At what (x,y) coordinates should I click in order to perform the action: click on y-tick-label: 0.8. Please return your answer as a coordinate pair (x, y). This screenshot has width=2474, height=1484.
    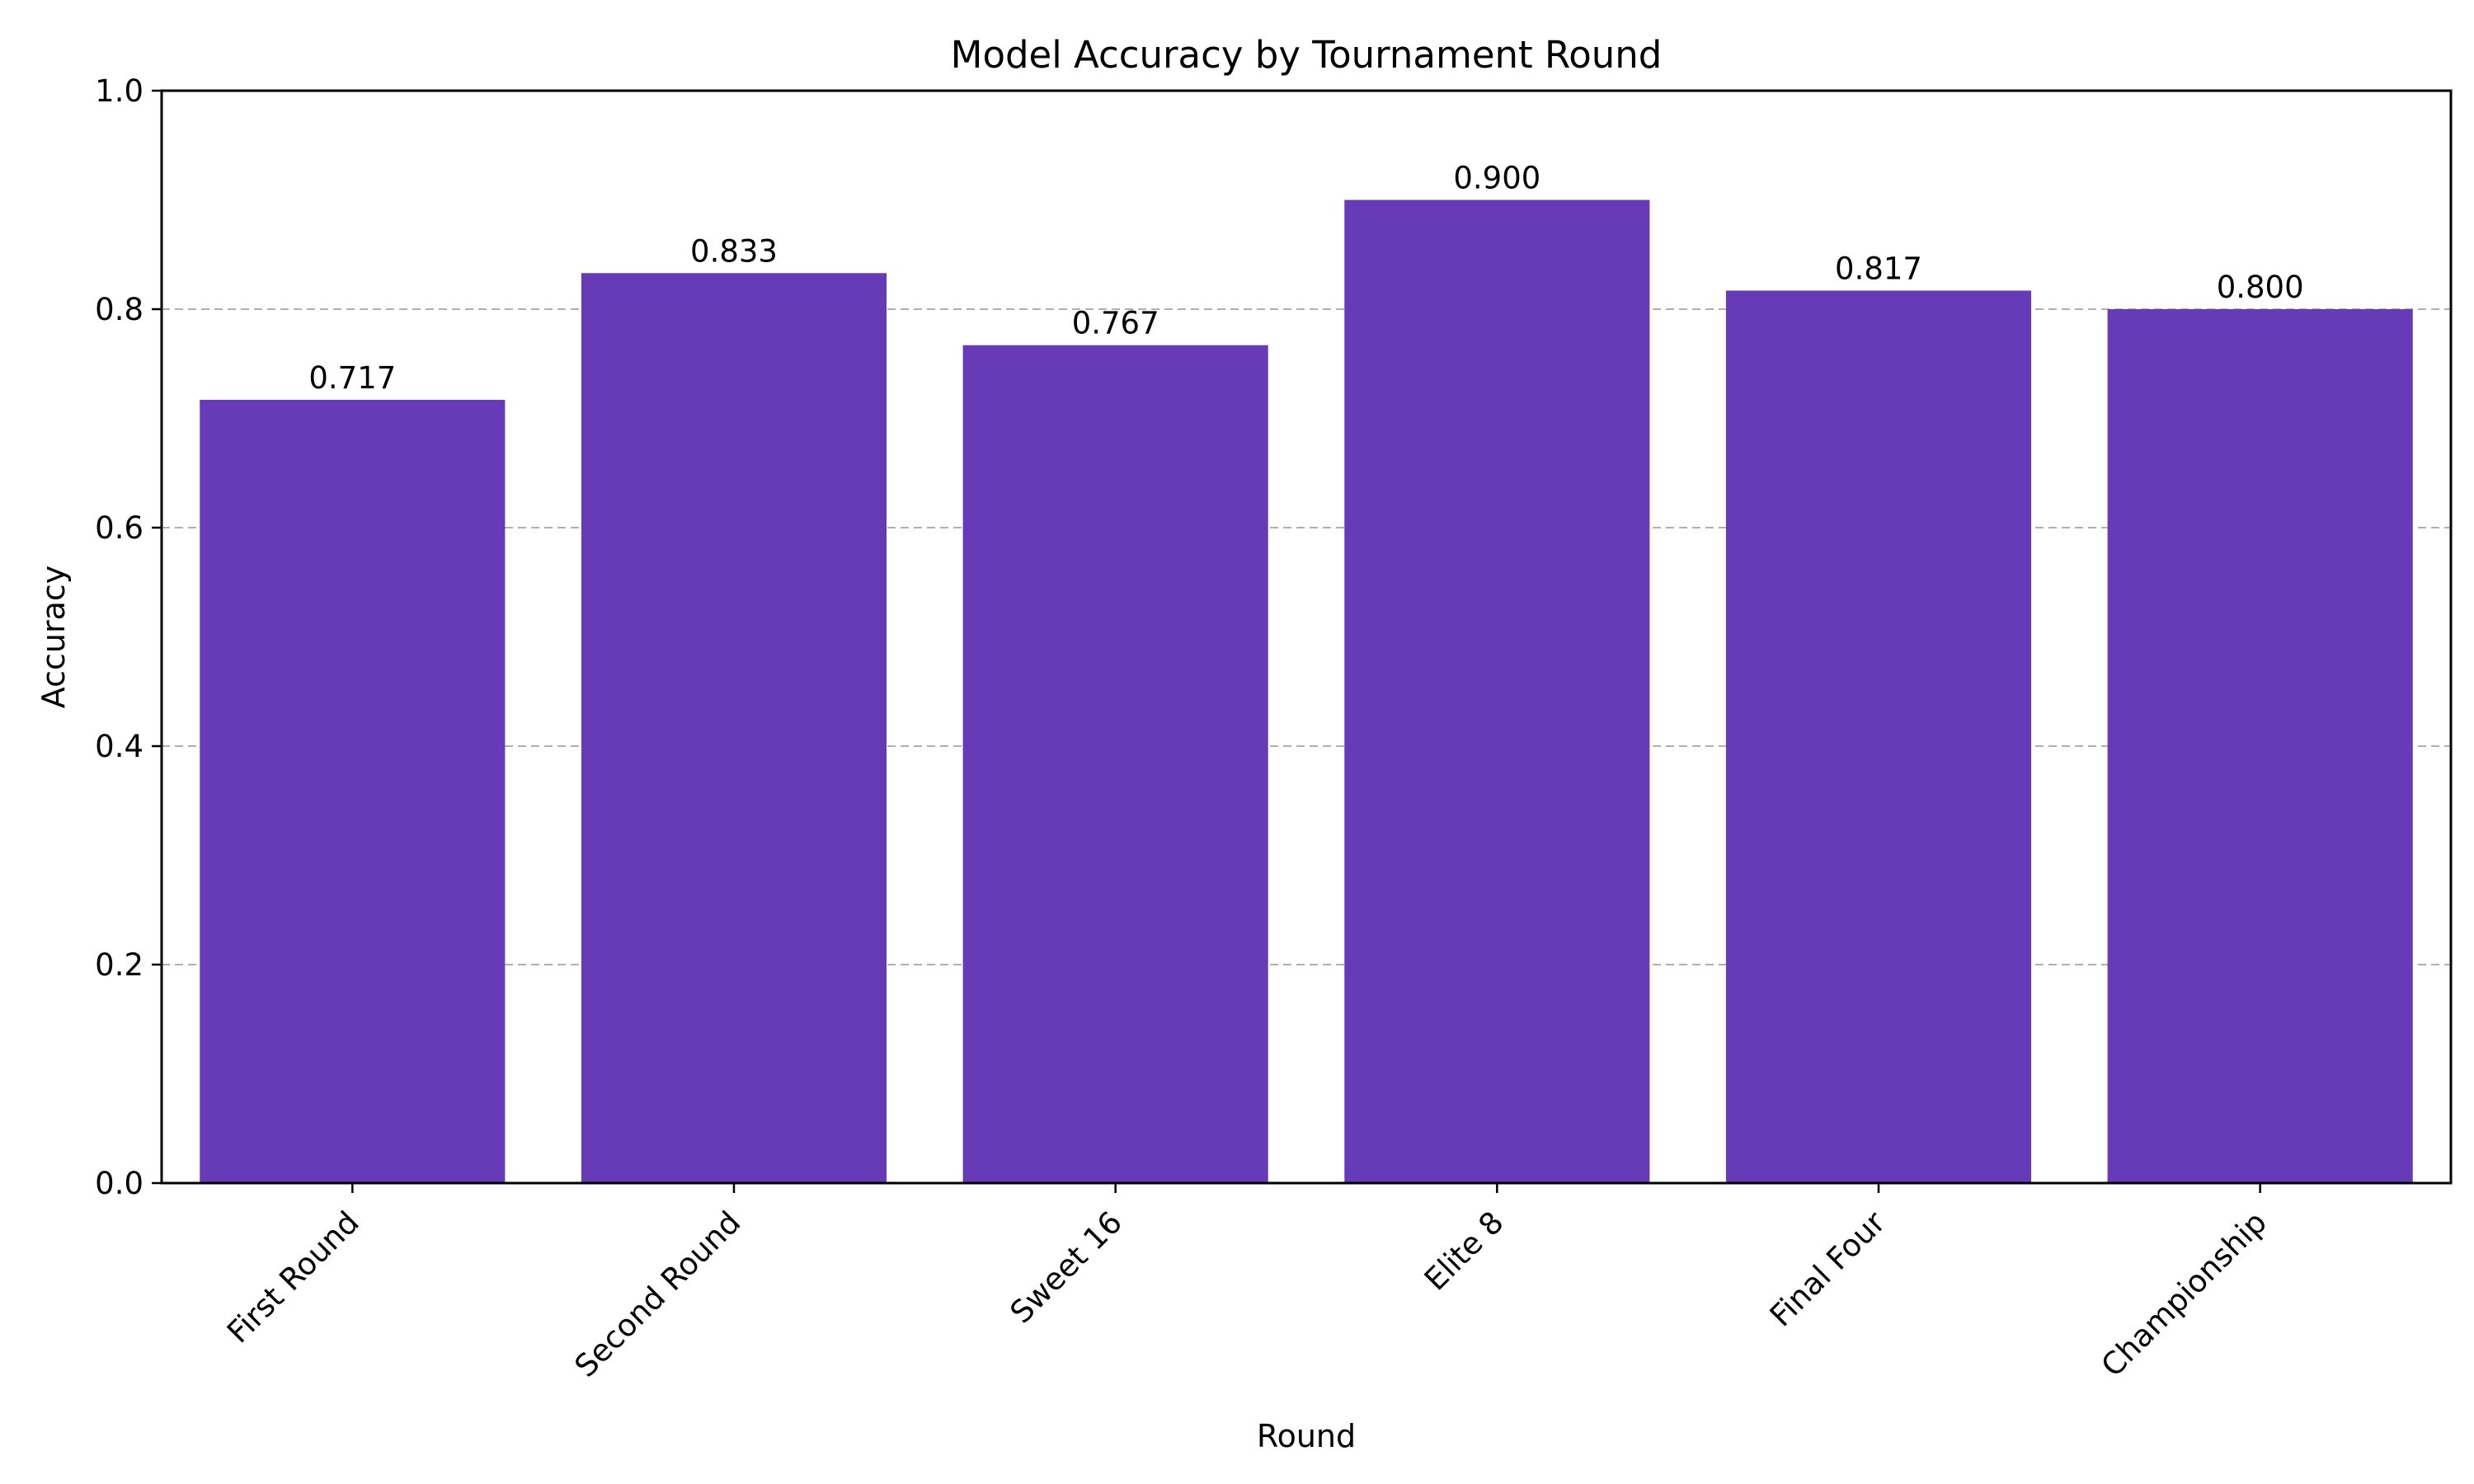
    Looking at the image, I should click on (119, 309).